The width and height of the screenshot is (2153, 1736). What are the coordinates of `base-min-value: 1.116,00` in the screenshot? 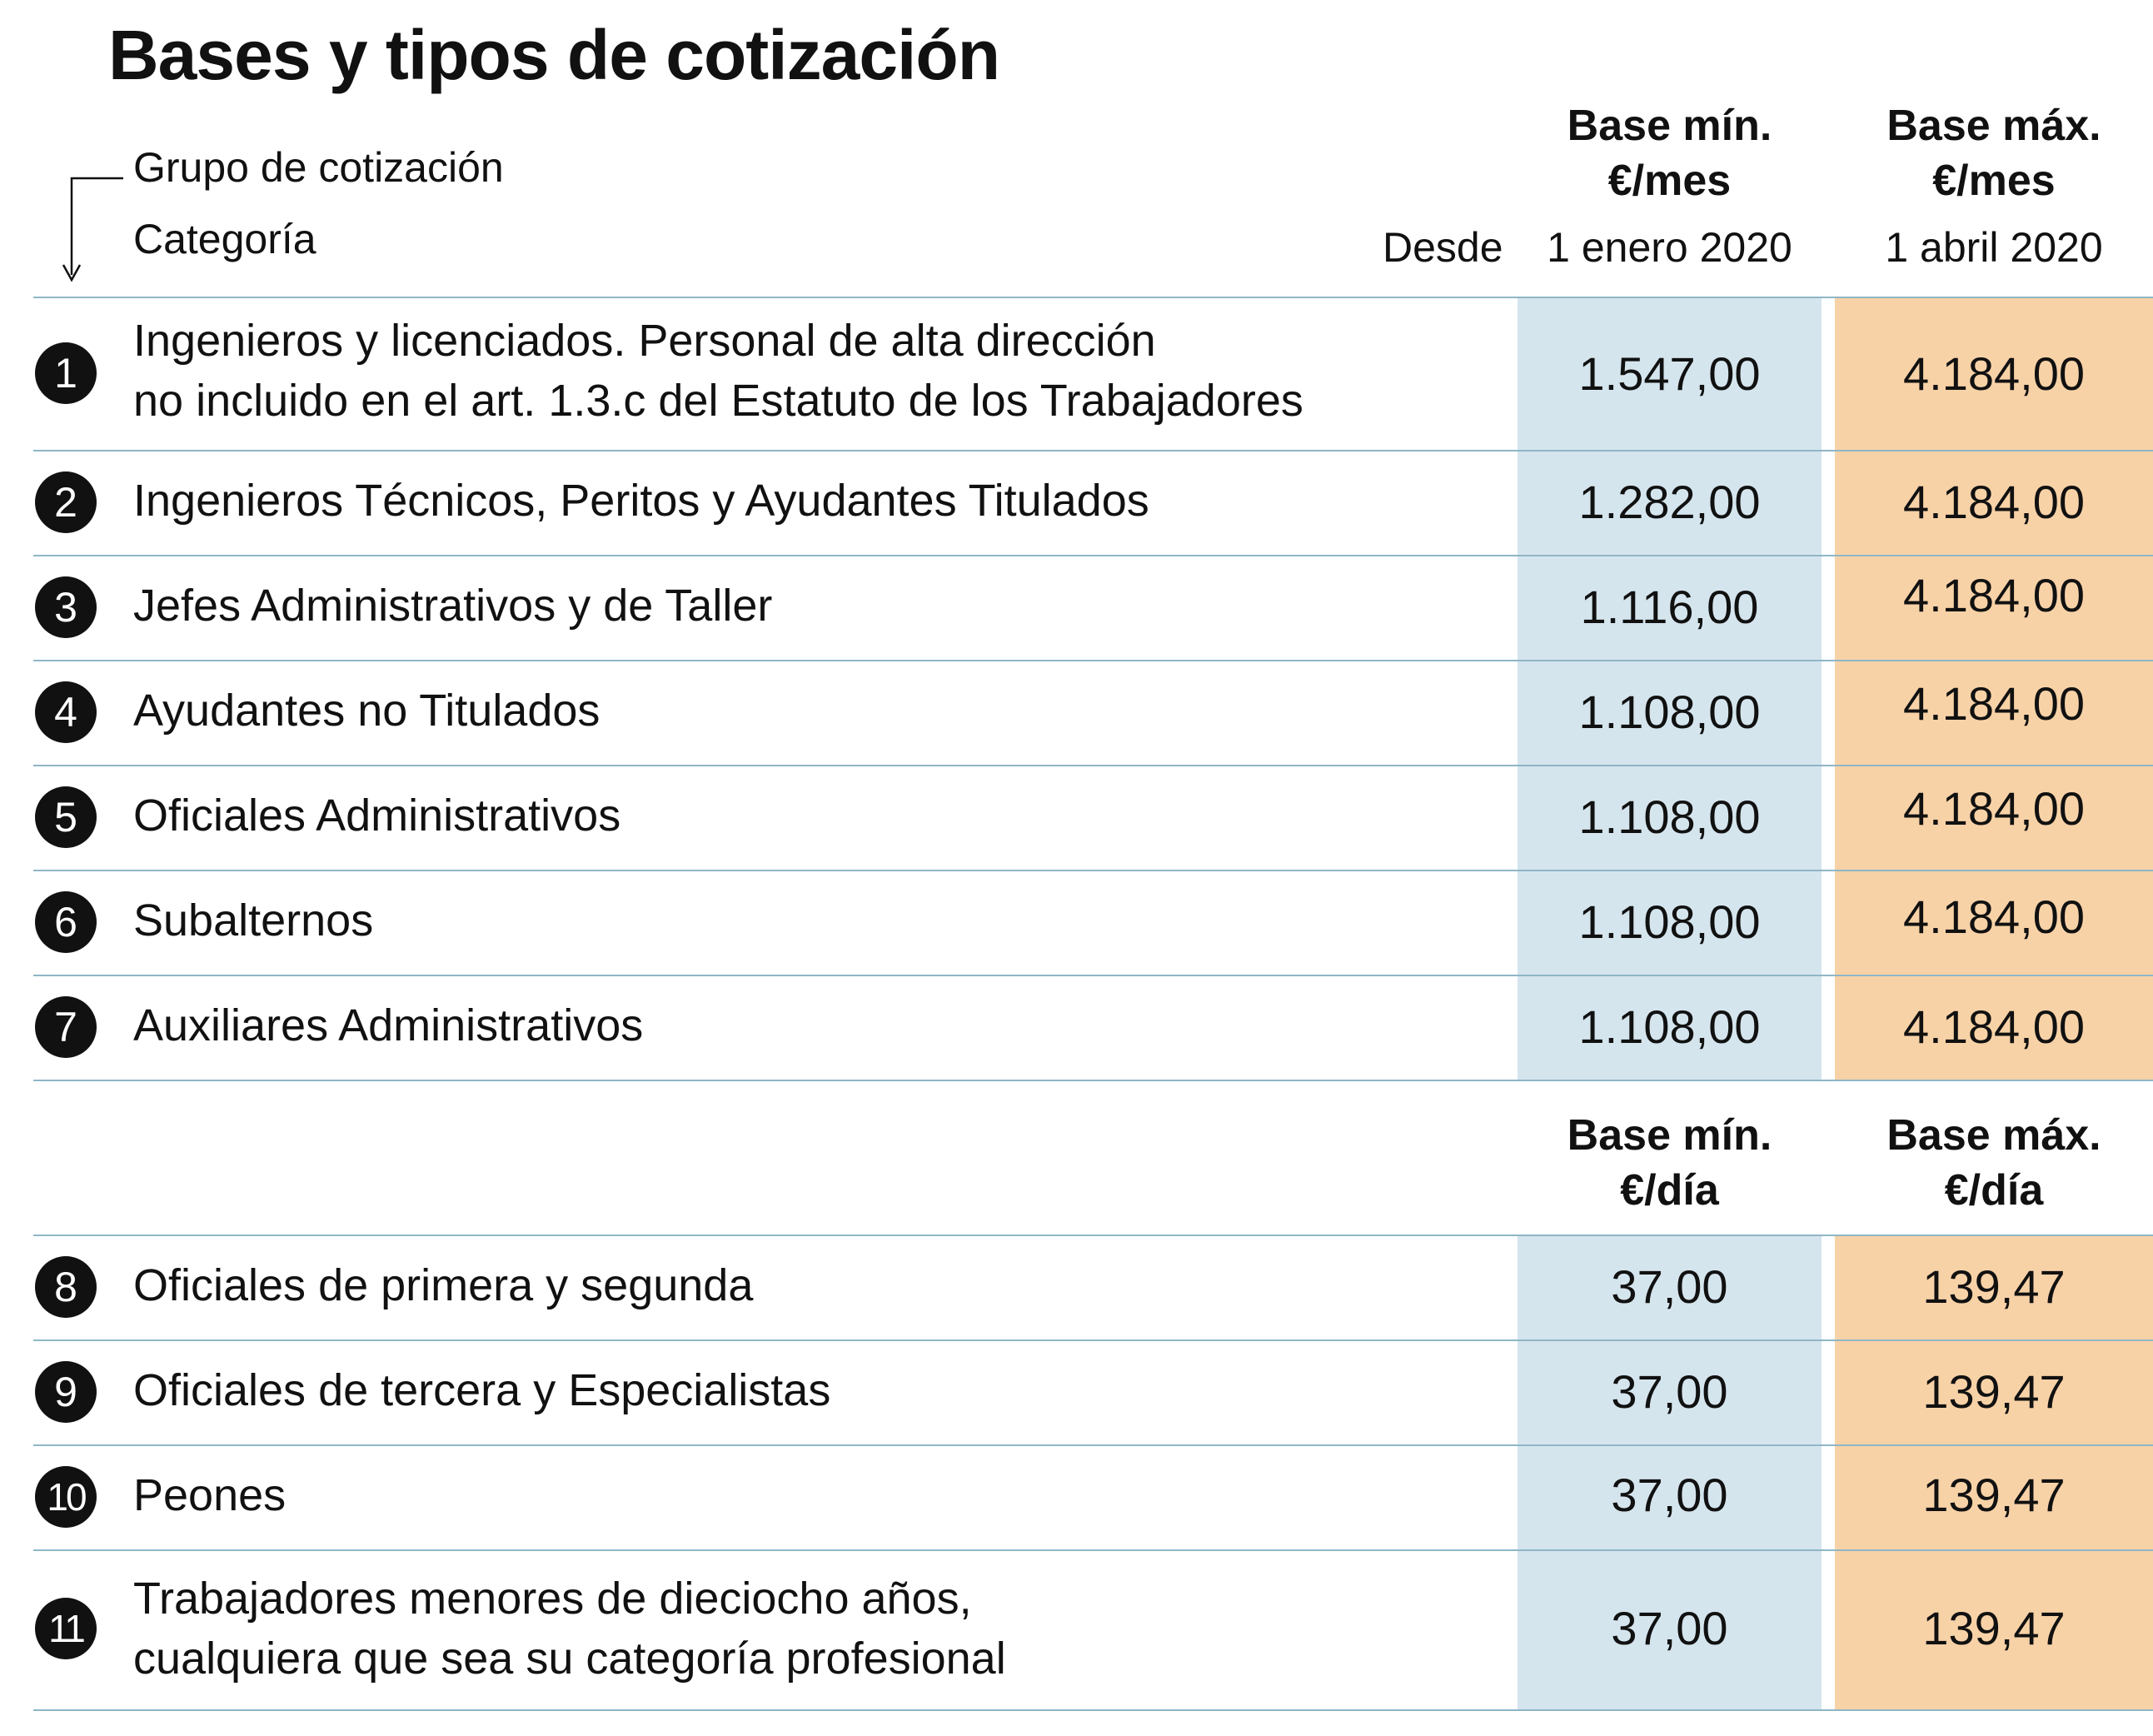 It's located at (1669, 607).